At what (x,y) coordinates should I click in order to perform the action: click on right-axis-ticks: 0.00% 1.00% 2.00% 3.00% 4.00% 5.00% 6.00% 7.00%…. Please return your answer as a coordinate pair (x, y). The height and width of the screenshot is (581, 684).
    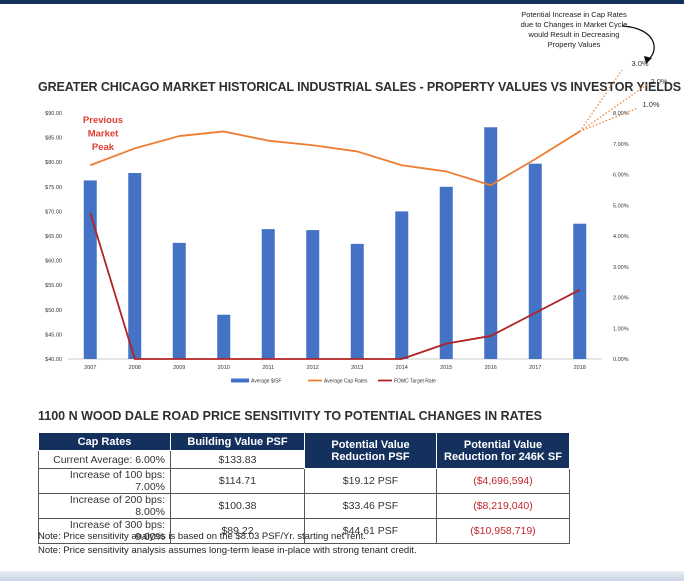
    Looking at the image, I should click on (621, 237).